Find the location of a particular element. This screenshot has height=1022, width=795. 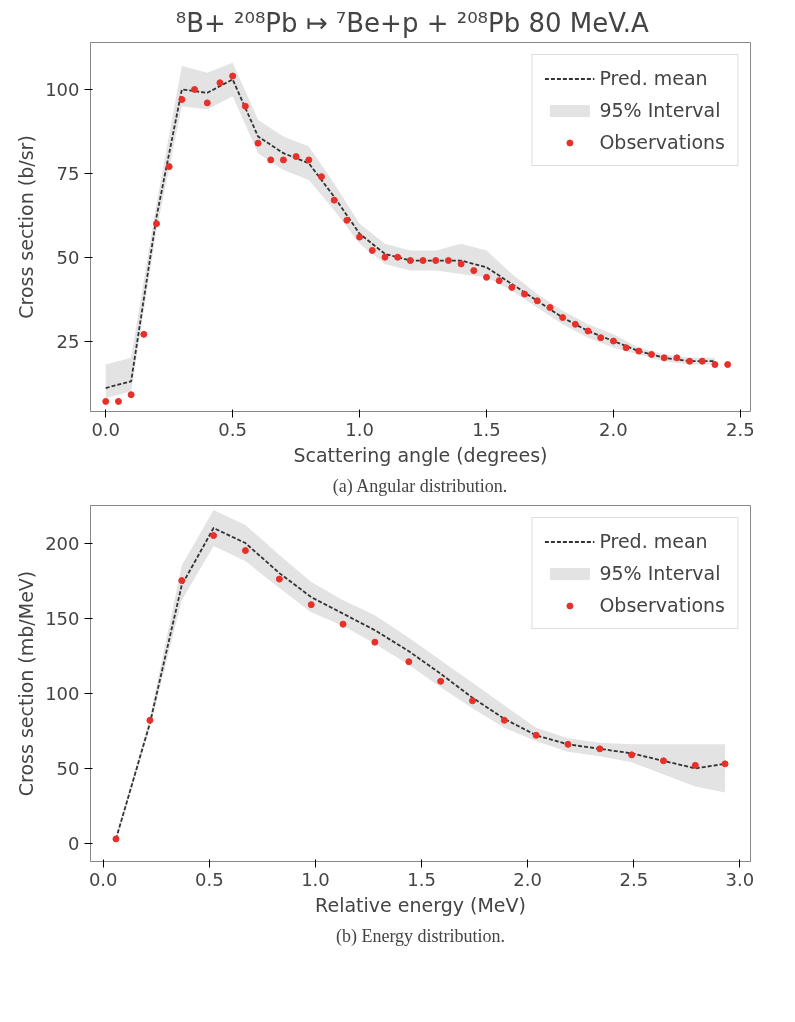

x-axis-title: Scattering angle (degrees) is located at coordinates (420, 454).